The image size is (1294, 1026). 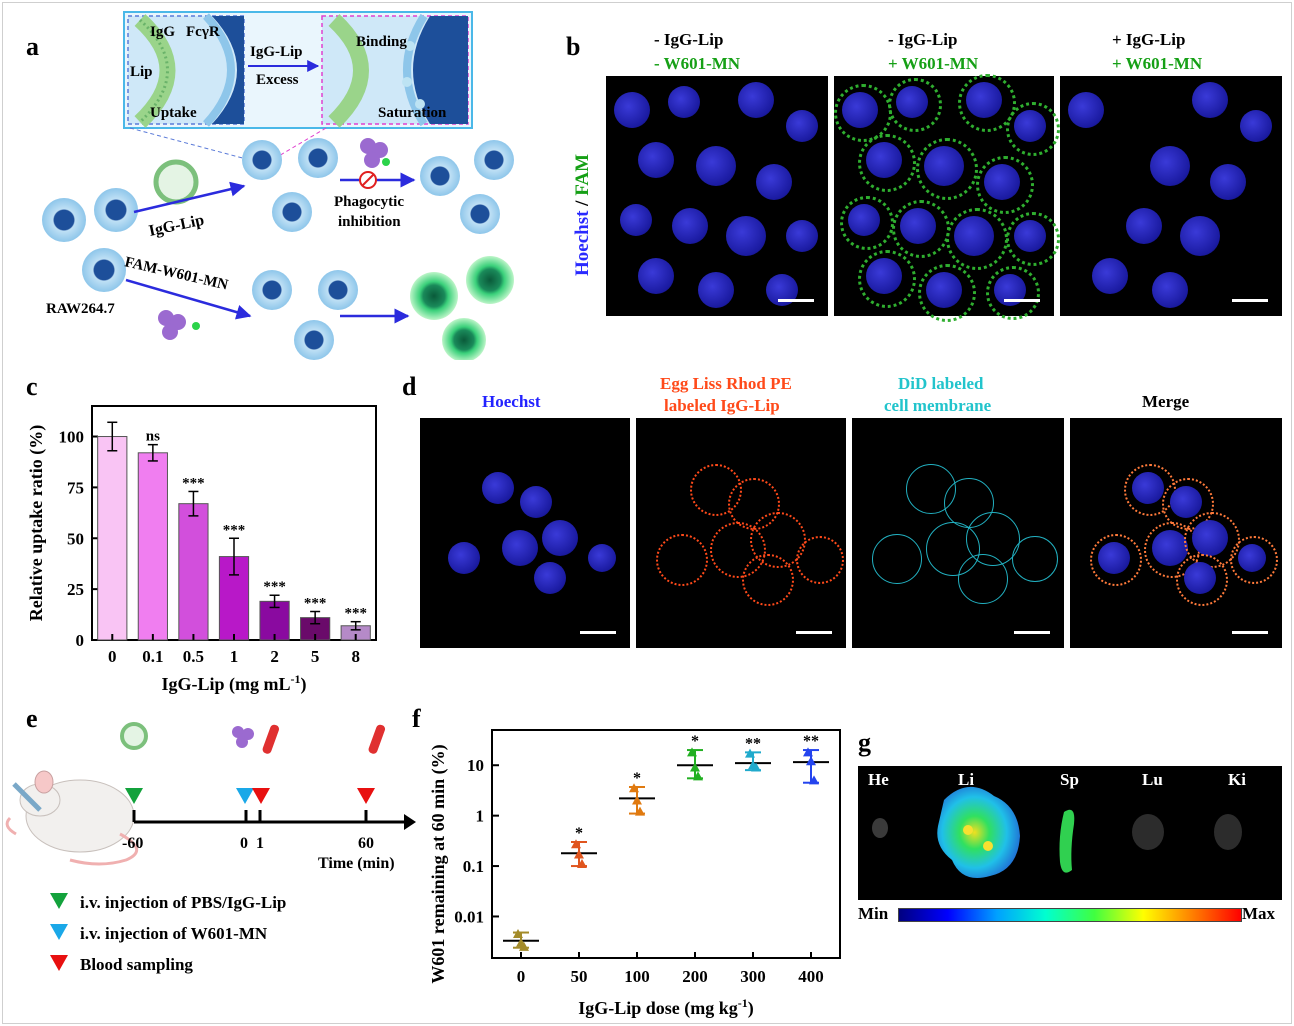 I want to click on tick-1: 1, so click(x=260, y=843).